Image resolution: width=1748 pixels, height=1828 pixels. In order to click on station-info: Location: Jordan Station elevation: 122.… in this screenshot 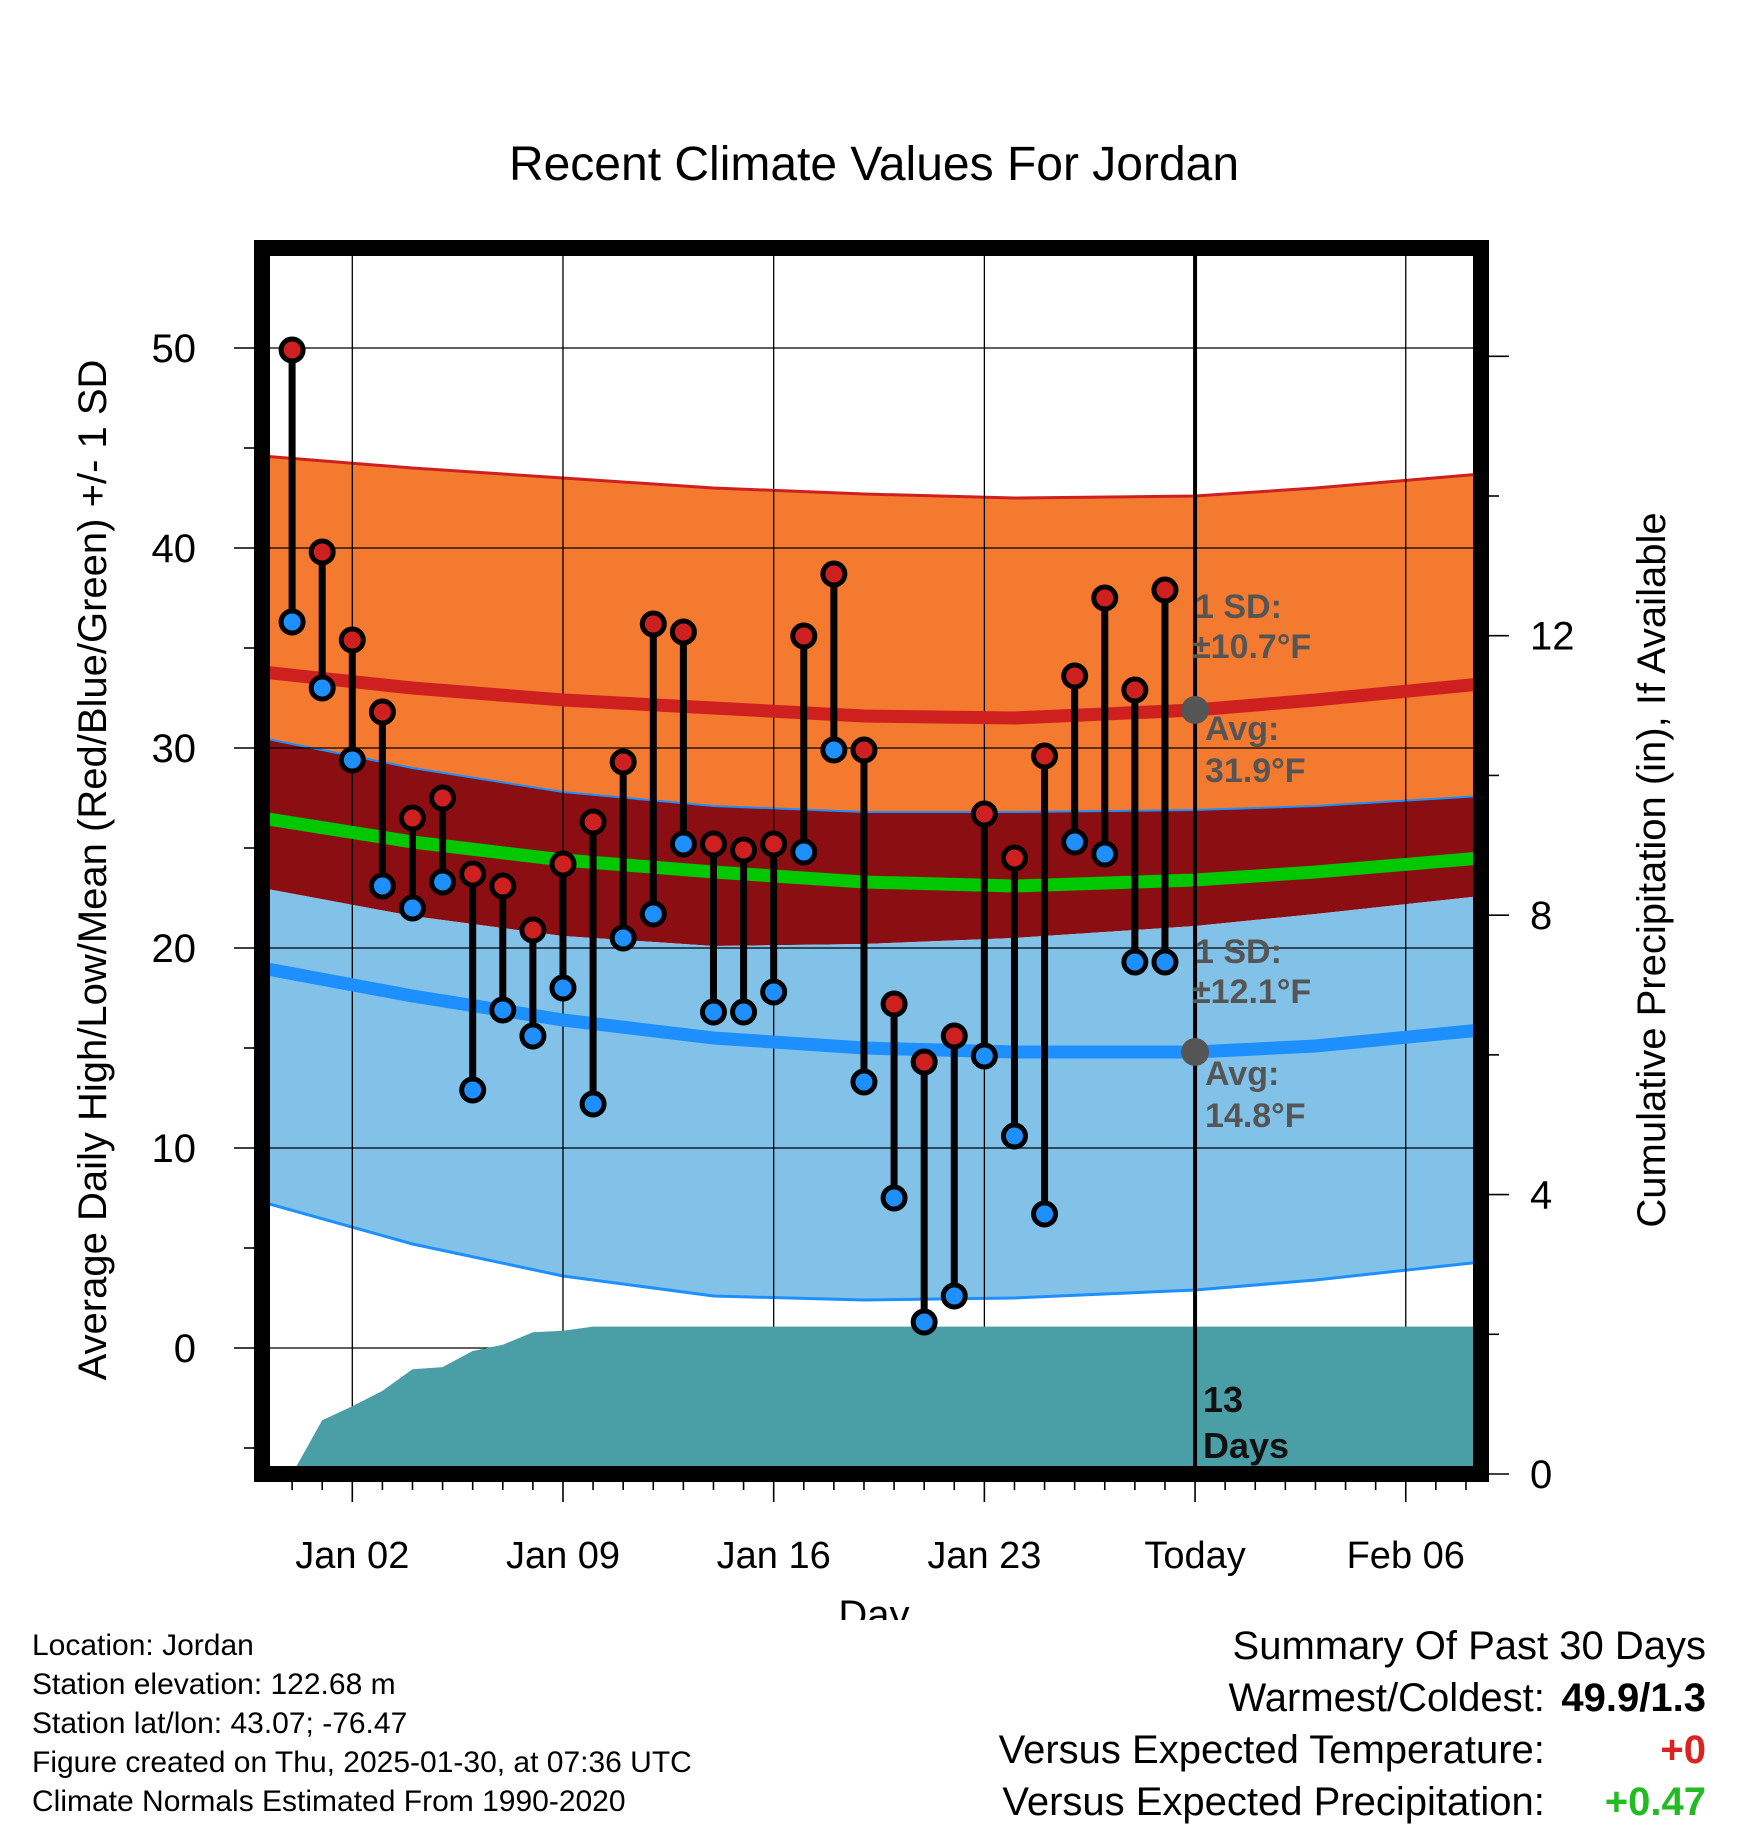, I will do `click(362, 1723)`.